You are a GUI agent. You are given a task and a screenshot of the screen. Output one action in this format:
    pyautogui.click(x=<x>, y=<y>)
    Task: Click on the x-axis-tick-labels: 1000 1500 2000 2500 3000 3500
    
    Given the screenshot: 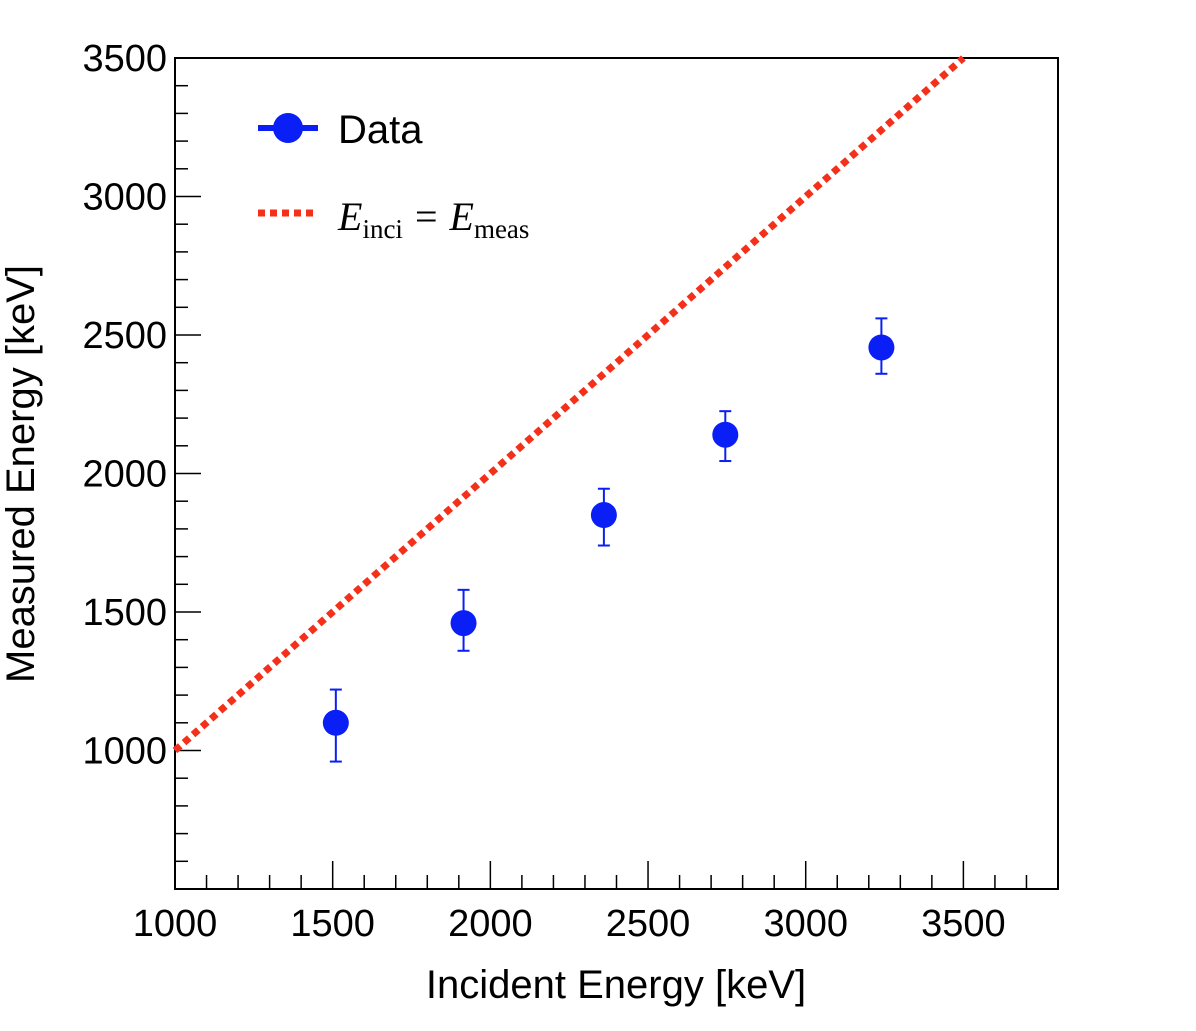 What is the action you would take?
    pyautogui.click(x=569, y=924)
    